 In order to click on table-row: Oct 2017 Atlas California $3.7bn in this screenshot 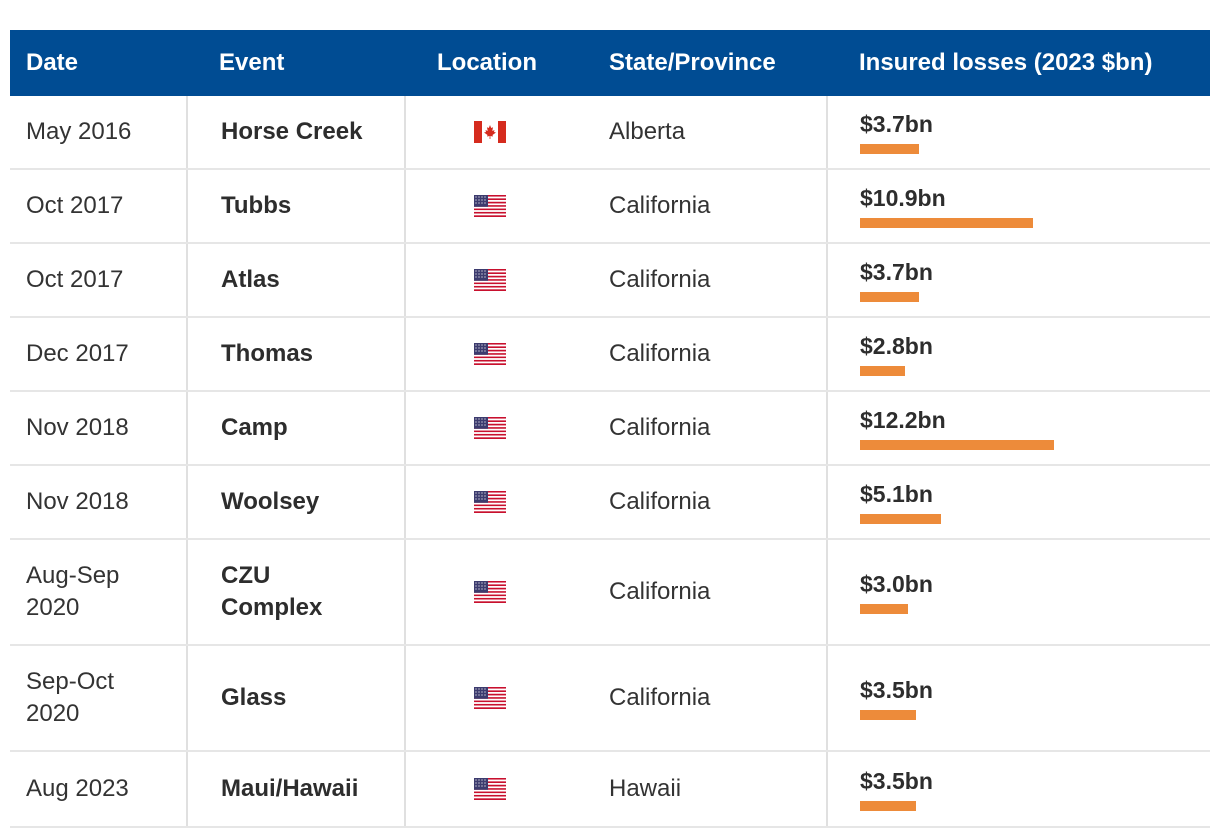, I will do `click(610, 281)`.